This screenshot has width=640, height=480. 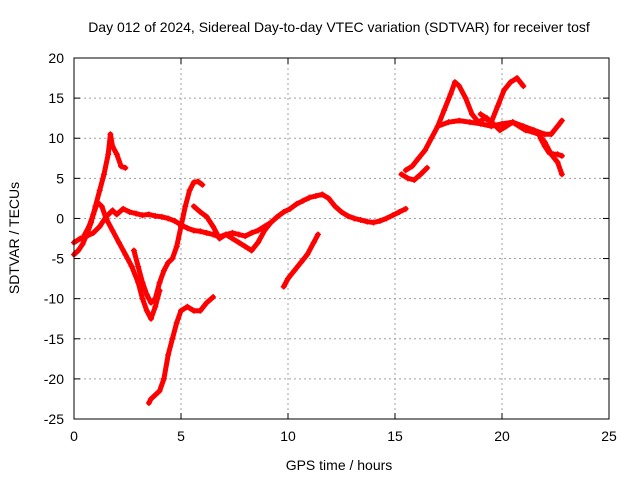 What do you see at coordinates (60, 178) in the screenshot?
I see `y-tick-label: 5` at bounding box center [60, 178].